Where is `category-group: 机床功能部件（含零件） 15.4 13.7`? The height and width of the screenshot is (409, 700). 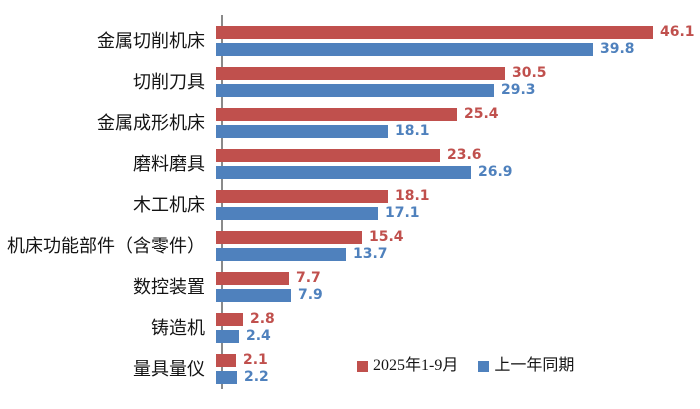 category-group: 机床功能部件（含零件） 15.4 13.7 is located at coordinates (350, 245).